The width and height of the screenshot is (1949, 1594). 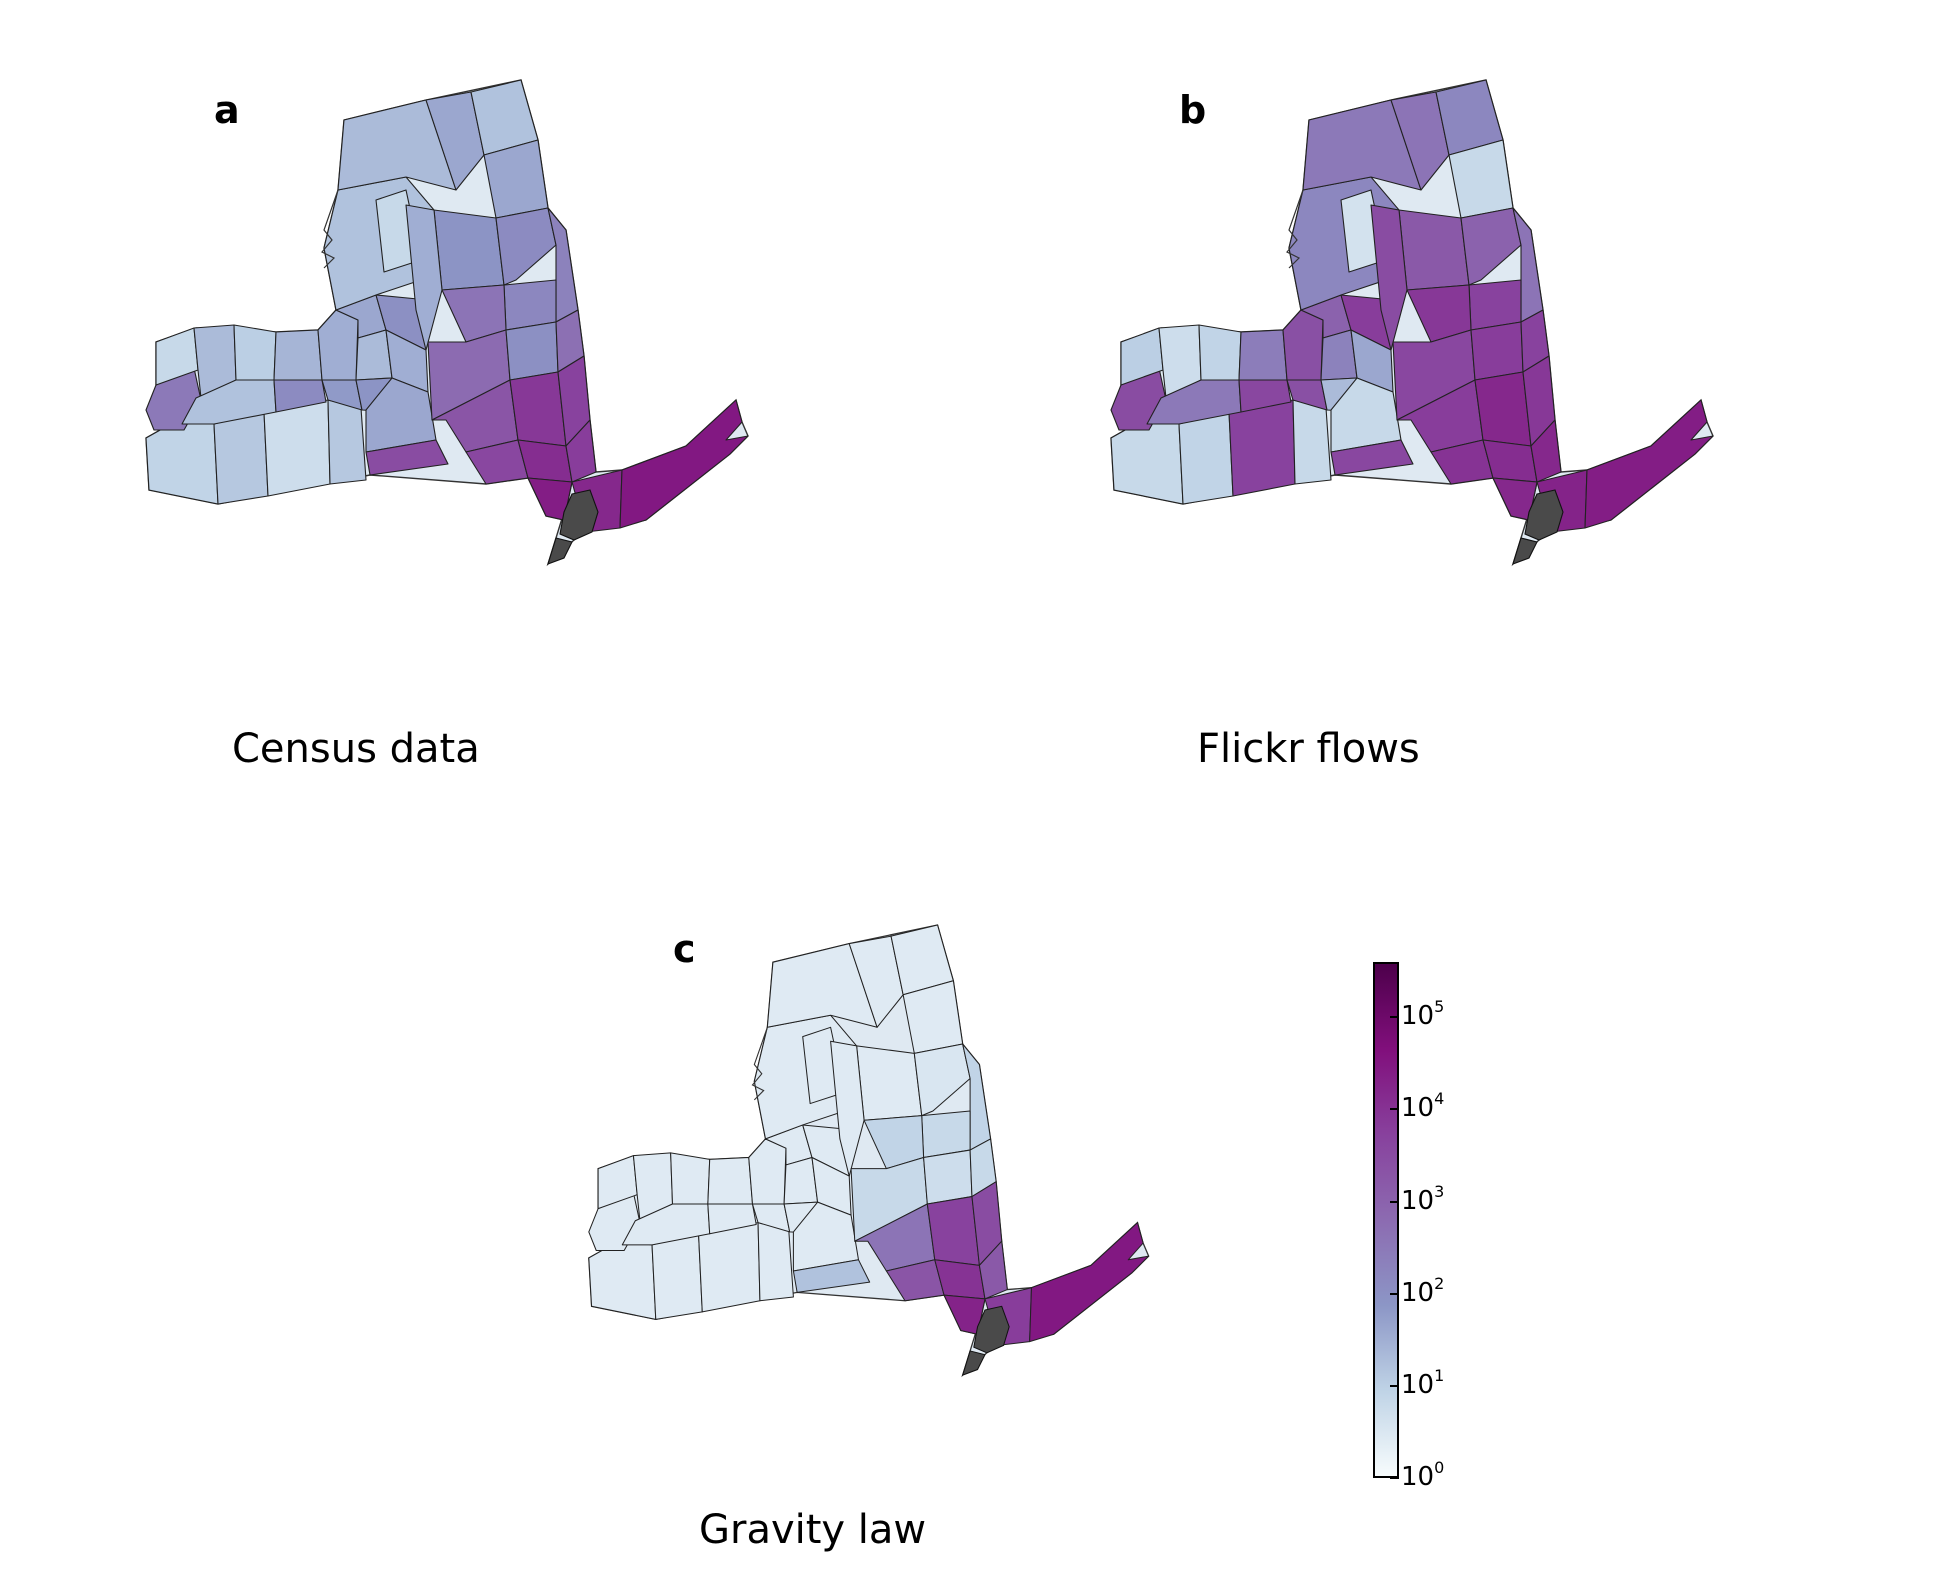 I want to click on panel-caption: Census data, so click(x=356, y=749).